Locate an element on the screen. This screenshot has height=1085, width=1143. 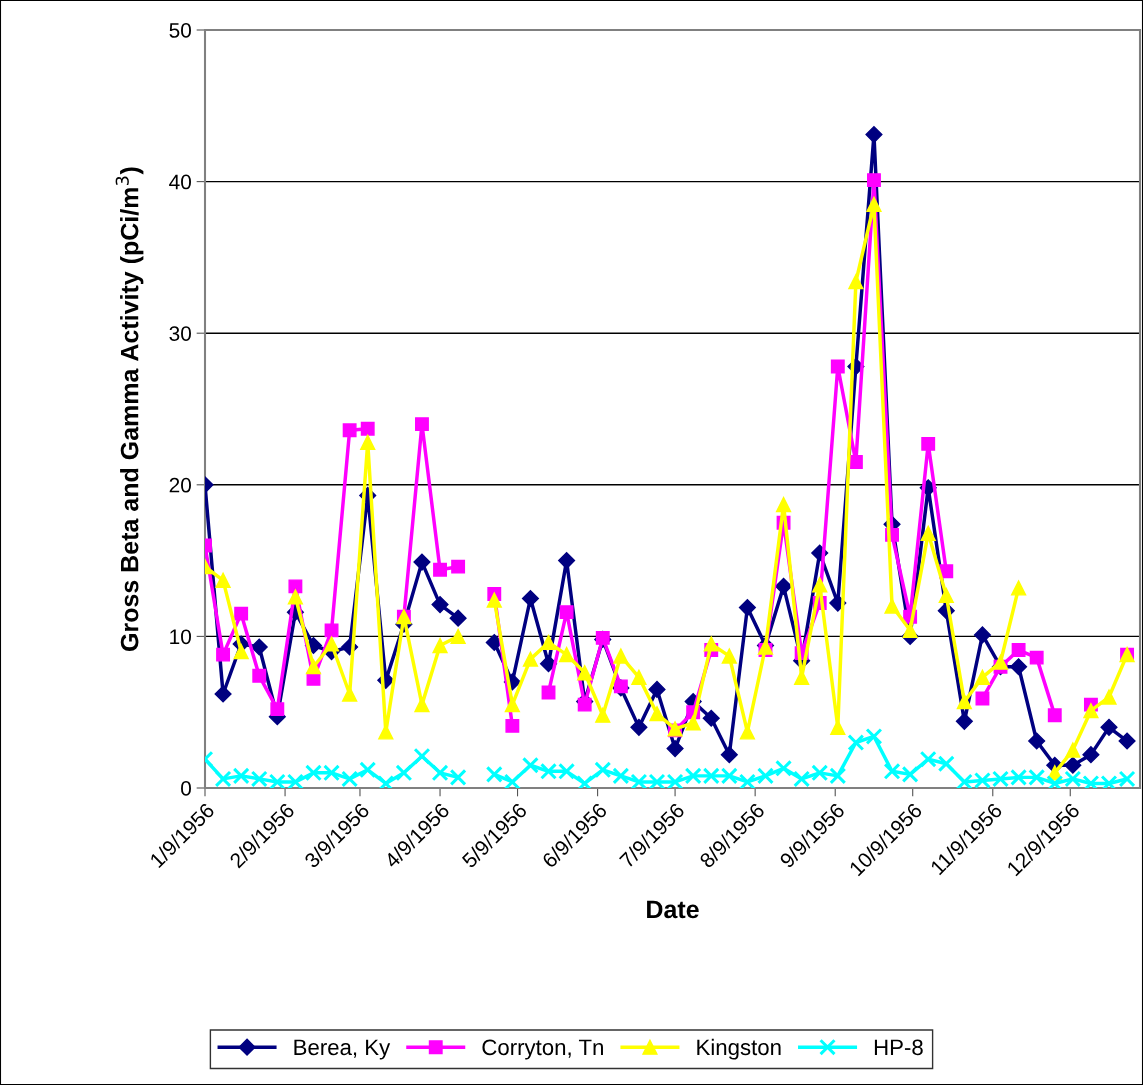
legend-label: Corryton, Tn is located at coordinates (542, 1049).